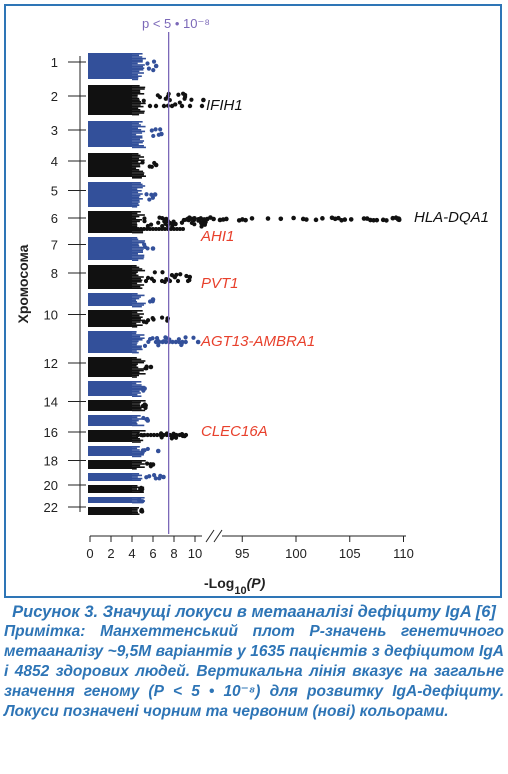  What do you see at coordinates (54, 191) in the screenshot?
I see `y-tick-label-5: 5` at bounding box center [54, 191].